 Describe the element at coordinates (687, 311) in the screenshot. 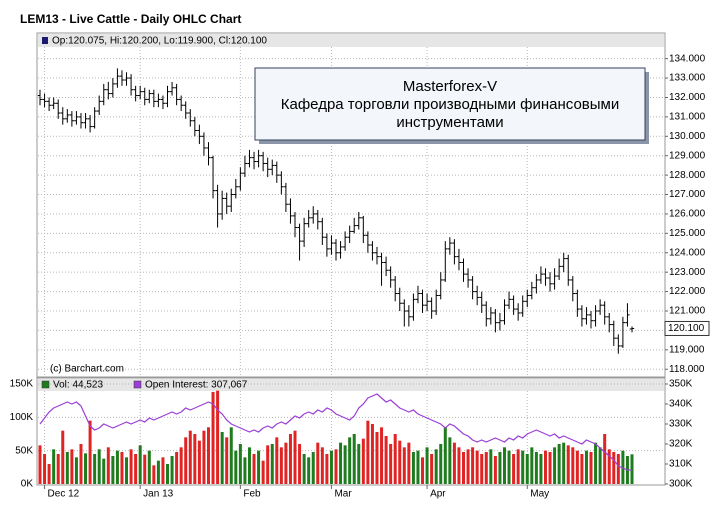

I see `y-tick-label: 121.000` at that location.